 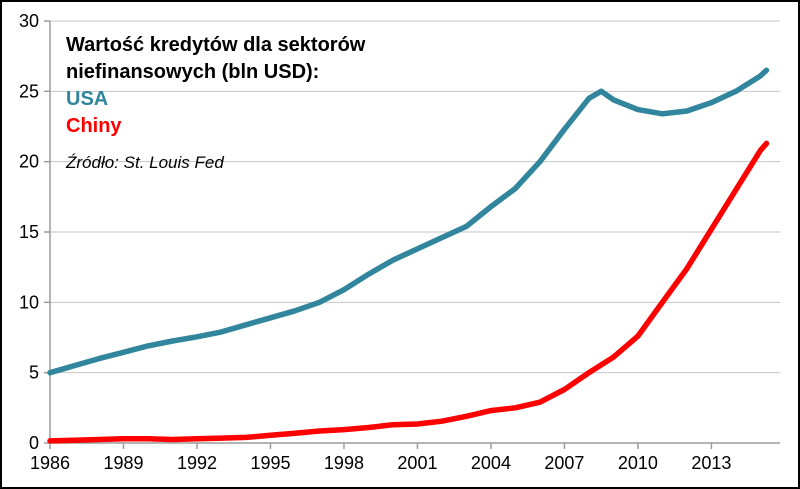 What do you see at coordinates (417, 463) in the screenshot?
I see `x-tick-label-2001: 2001` at bounding box center [417, 463].